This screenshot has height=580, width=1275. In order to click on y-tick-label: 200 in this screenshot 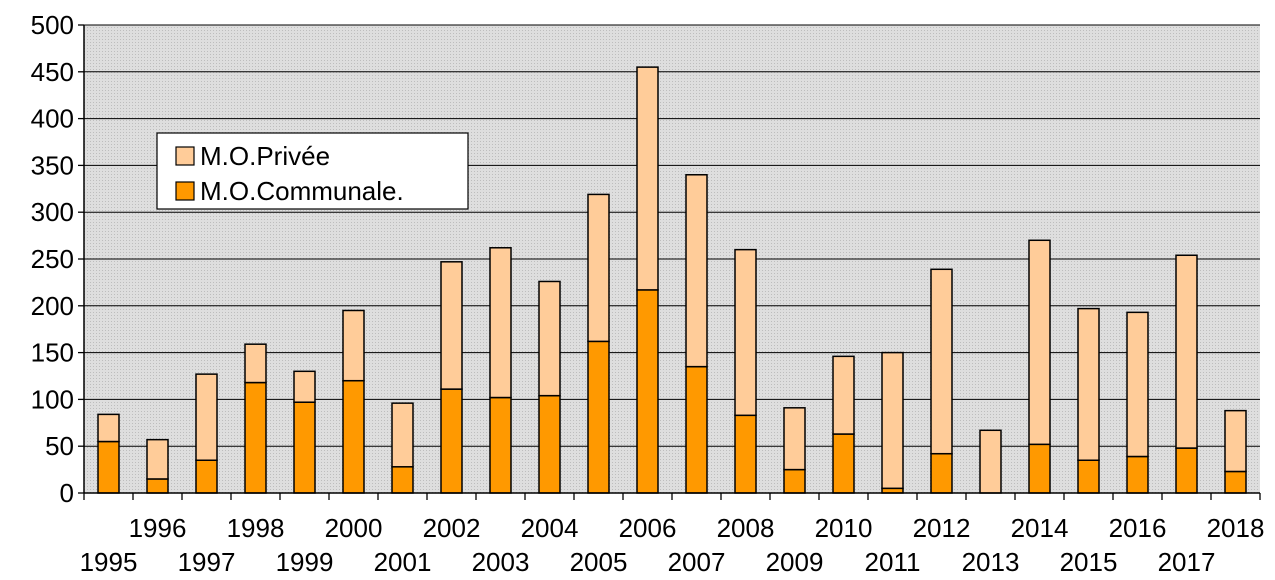, I will do `click(52, 306)`.